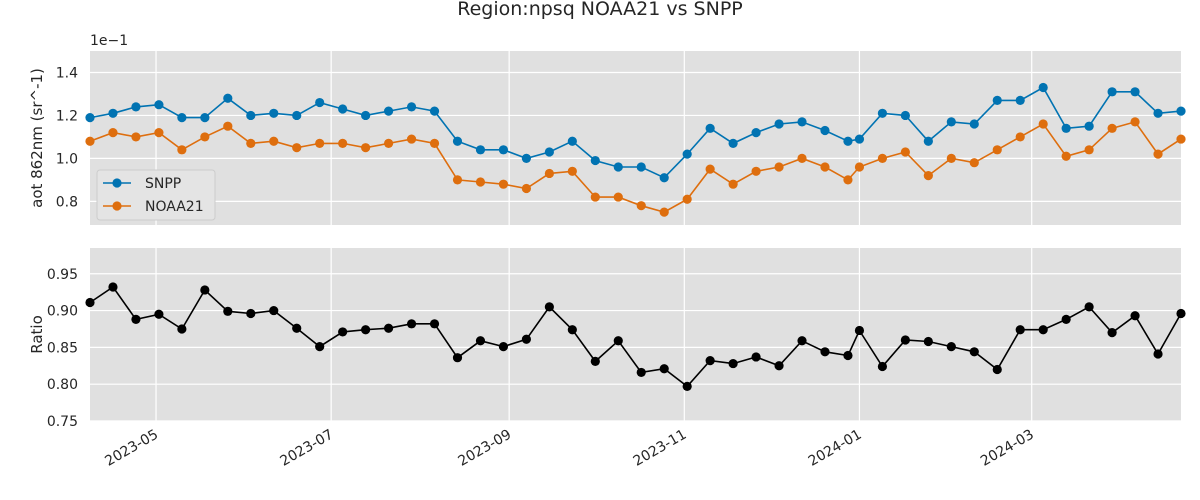  I want to click on y-tick-label: 1.4, so click(67, 73).